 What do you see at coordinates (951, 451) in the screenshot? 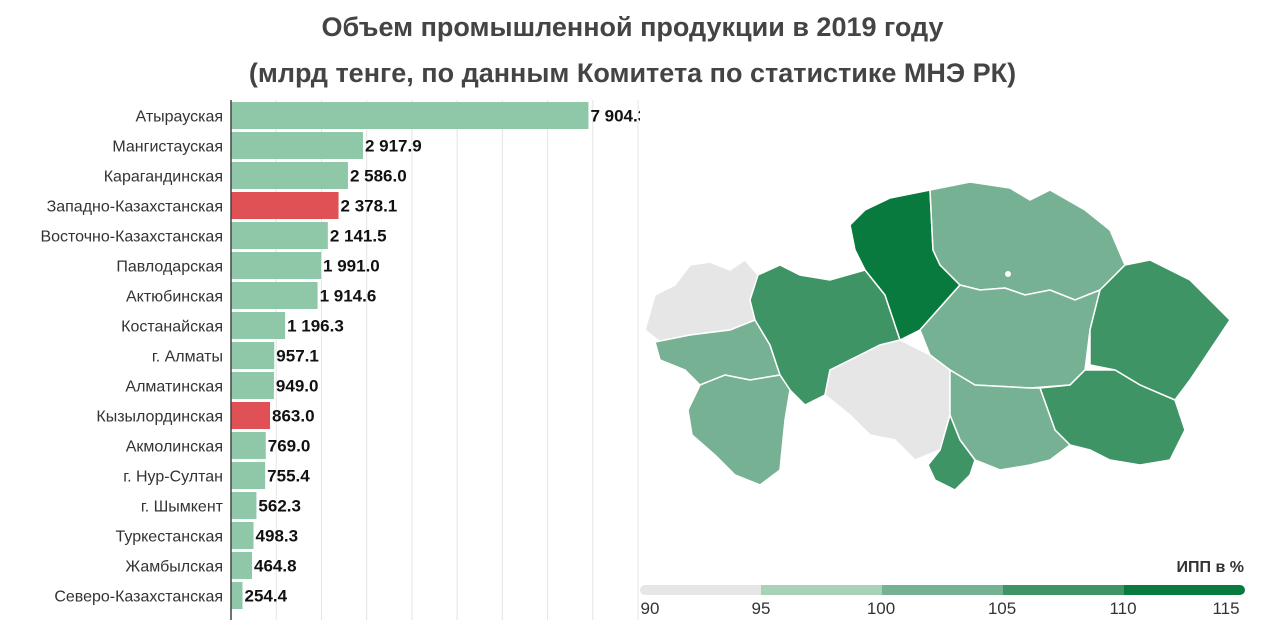
I see `map-region-turkestan` at bounding box center [951, 451].